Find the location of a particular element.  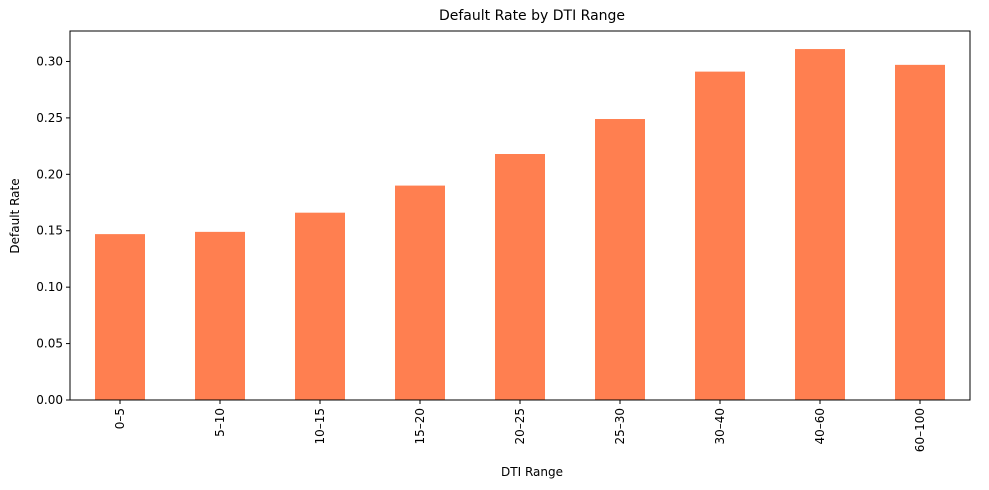

y-tick-label-5: 0.25 is located at coordinates (49, 118).